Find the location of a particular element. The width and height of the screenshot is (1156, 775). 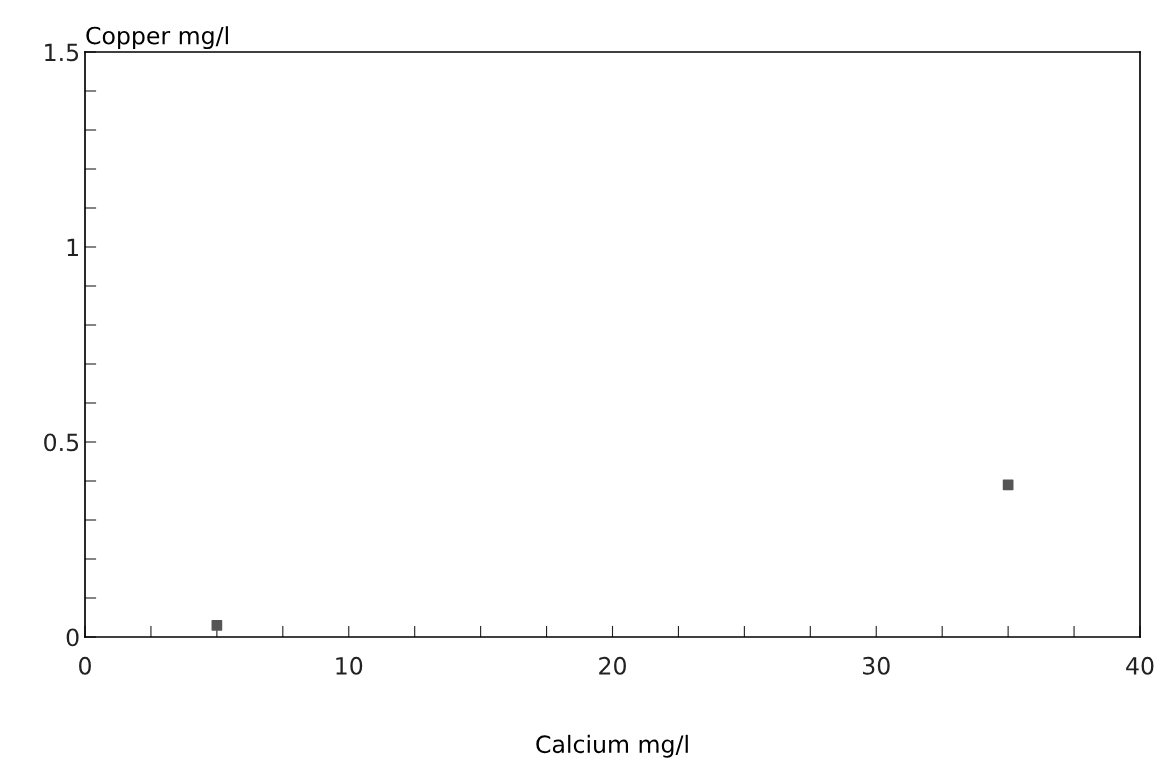

x-tick-label: 0 is located at coordinates (85, 665).